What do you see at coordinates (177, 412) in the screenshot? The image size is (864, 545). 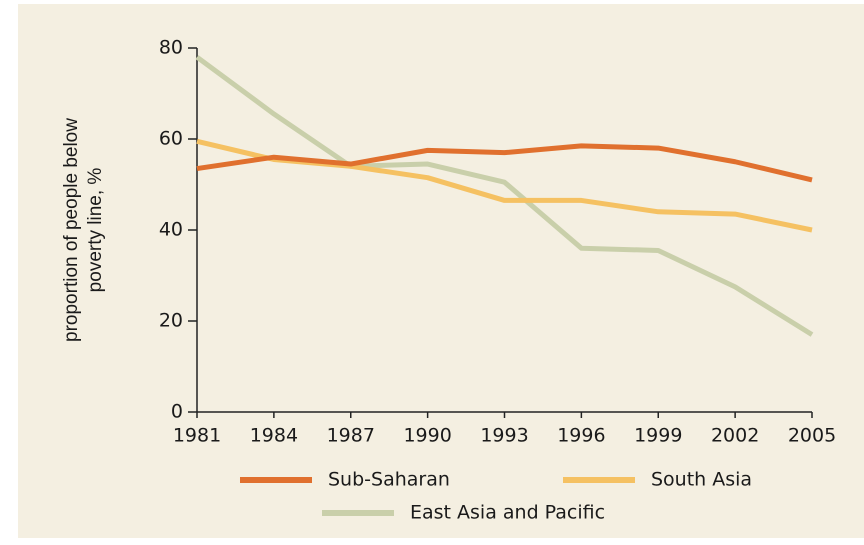 I see `y-tick-label: 0` at bounding box center [177, 412].